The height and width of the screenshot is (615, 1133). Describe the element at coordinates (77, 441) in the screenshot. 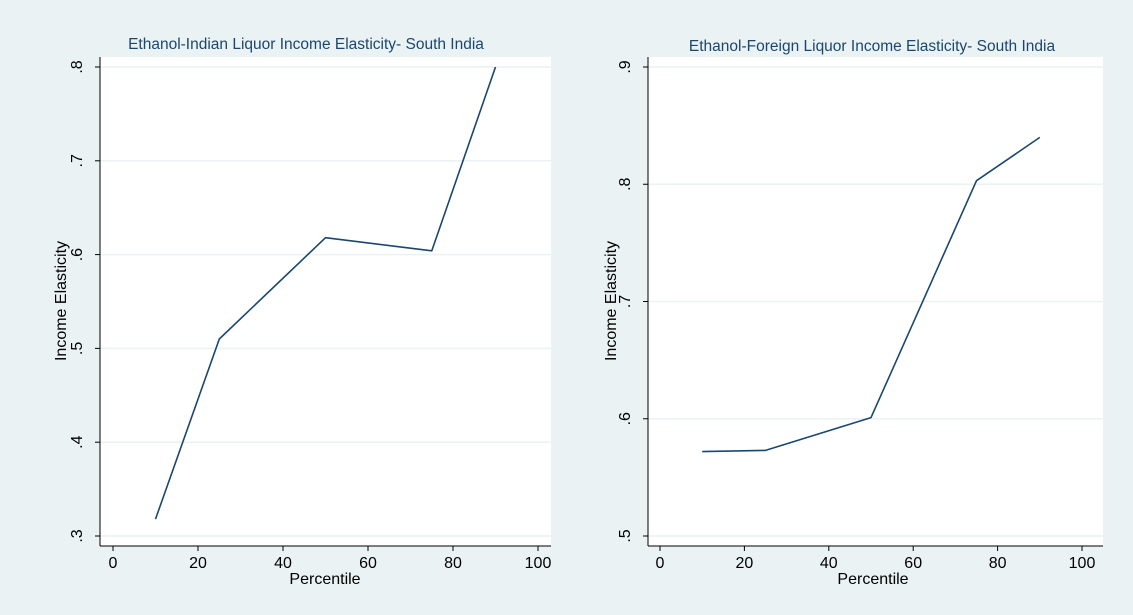

I see `y-tick-label: .4` at that location.